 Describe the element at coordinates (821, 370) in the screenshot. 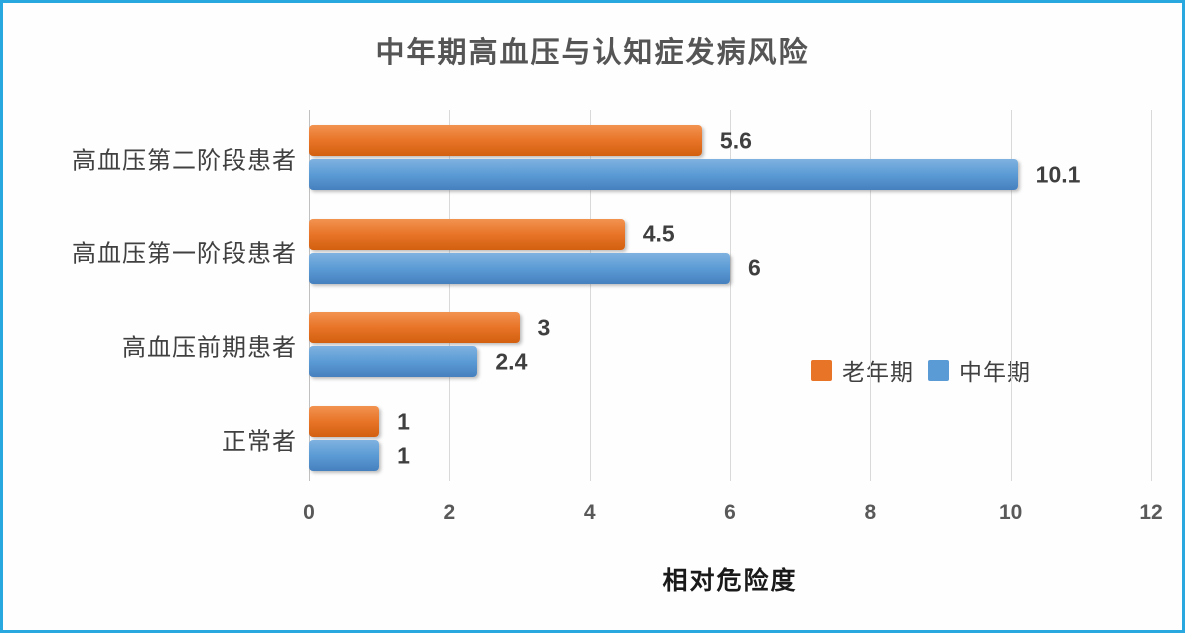

I see `legend-swatch-老年期` at that location.